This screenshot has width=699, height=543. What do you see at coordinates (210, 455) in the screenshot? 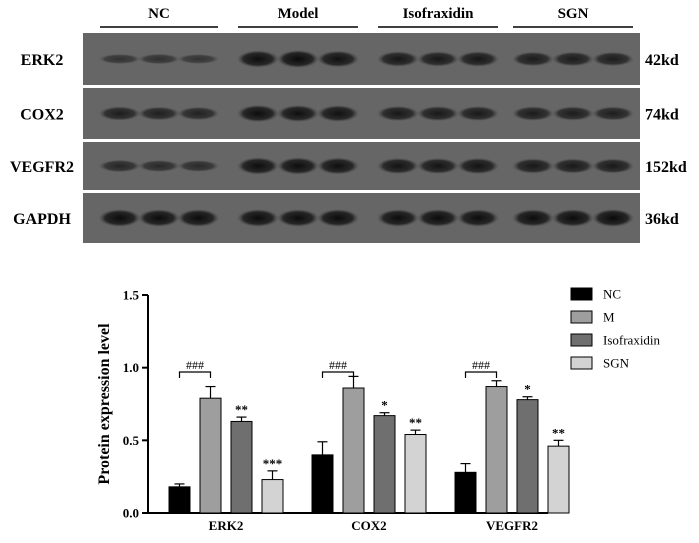
I see `bar-m-erk2` at bounding box center [210, 455].